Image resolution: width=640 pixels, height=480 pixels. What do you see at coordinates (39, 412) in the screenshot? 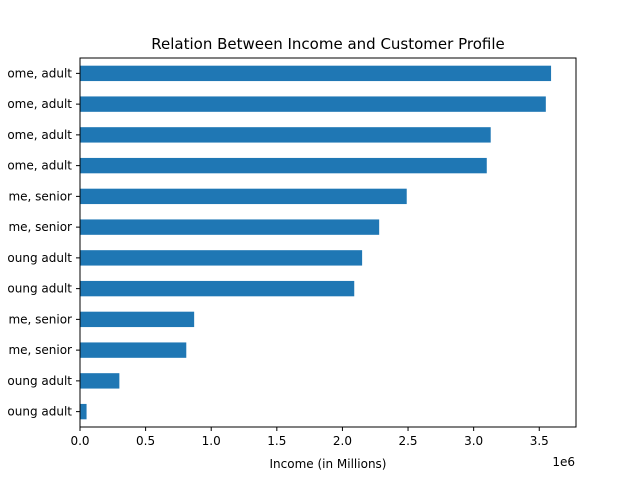
I see `category-label-12: oung adult` at bounding box center [39, 412].